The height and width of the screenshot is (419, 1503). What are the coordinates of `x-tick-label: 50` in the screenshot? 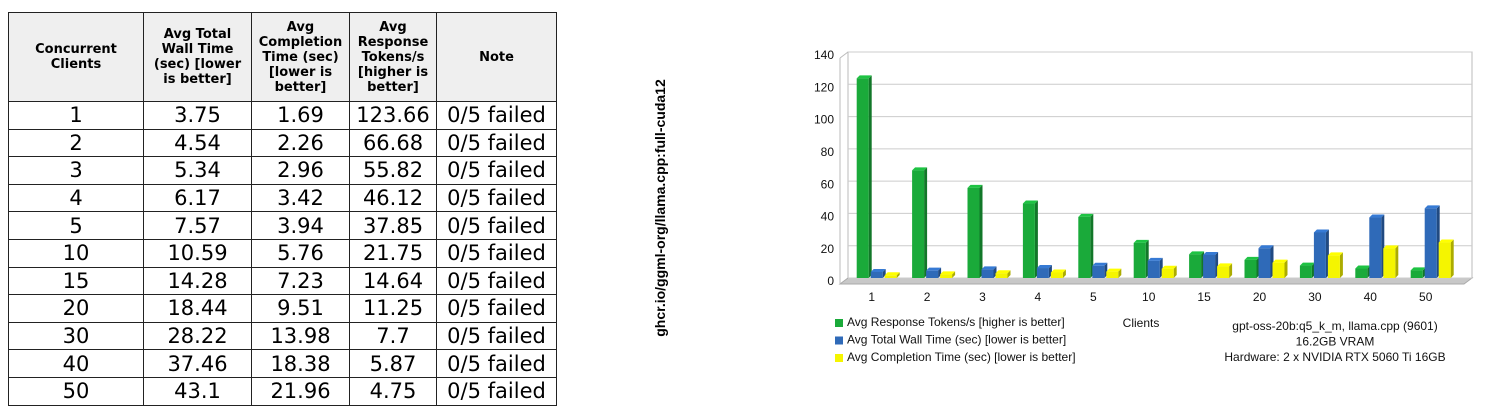 It's located at (1426, 297).